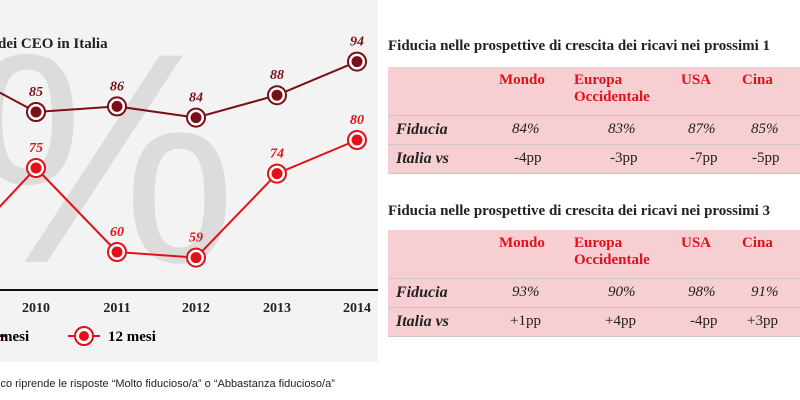 The height and width of the screenshot is (400, 800). Describe the element at coordinates (525, 321) in the screenshot. I see `table-cell: +1pp` at that location.